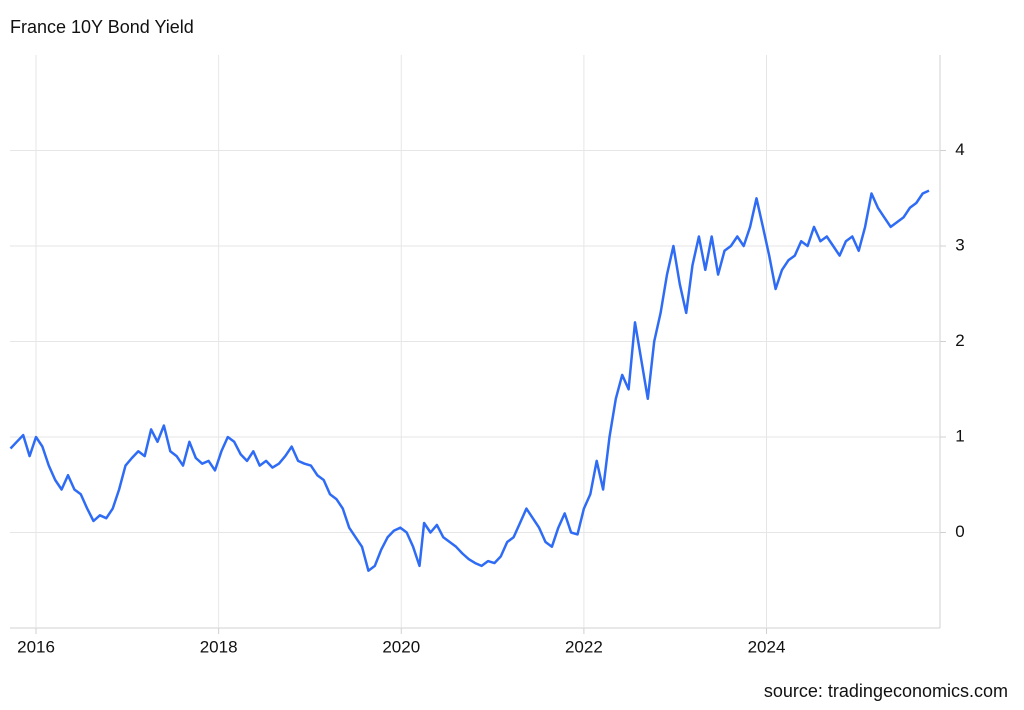 The height and width of the screenshot is (710, 1024). Describe the element at coordinates (401, 646) in the screenshot. I see `x-tick-label: 2020` at that location.